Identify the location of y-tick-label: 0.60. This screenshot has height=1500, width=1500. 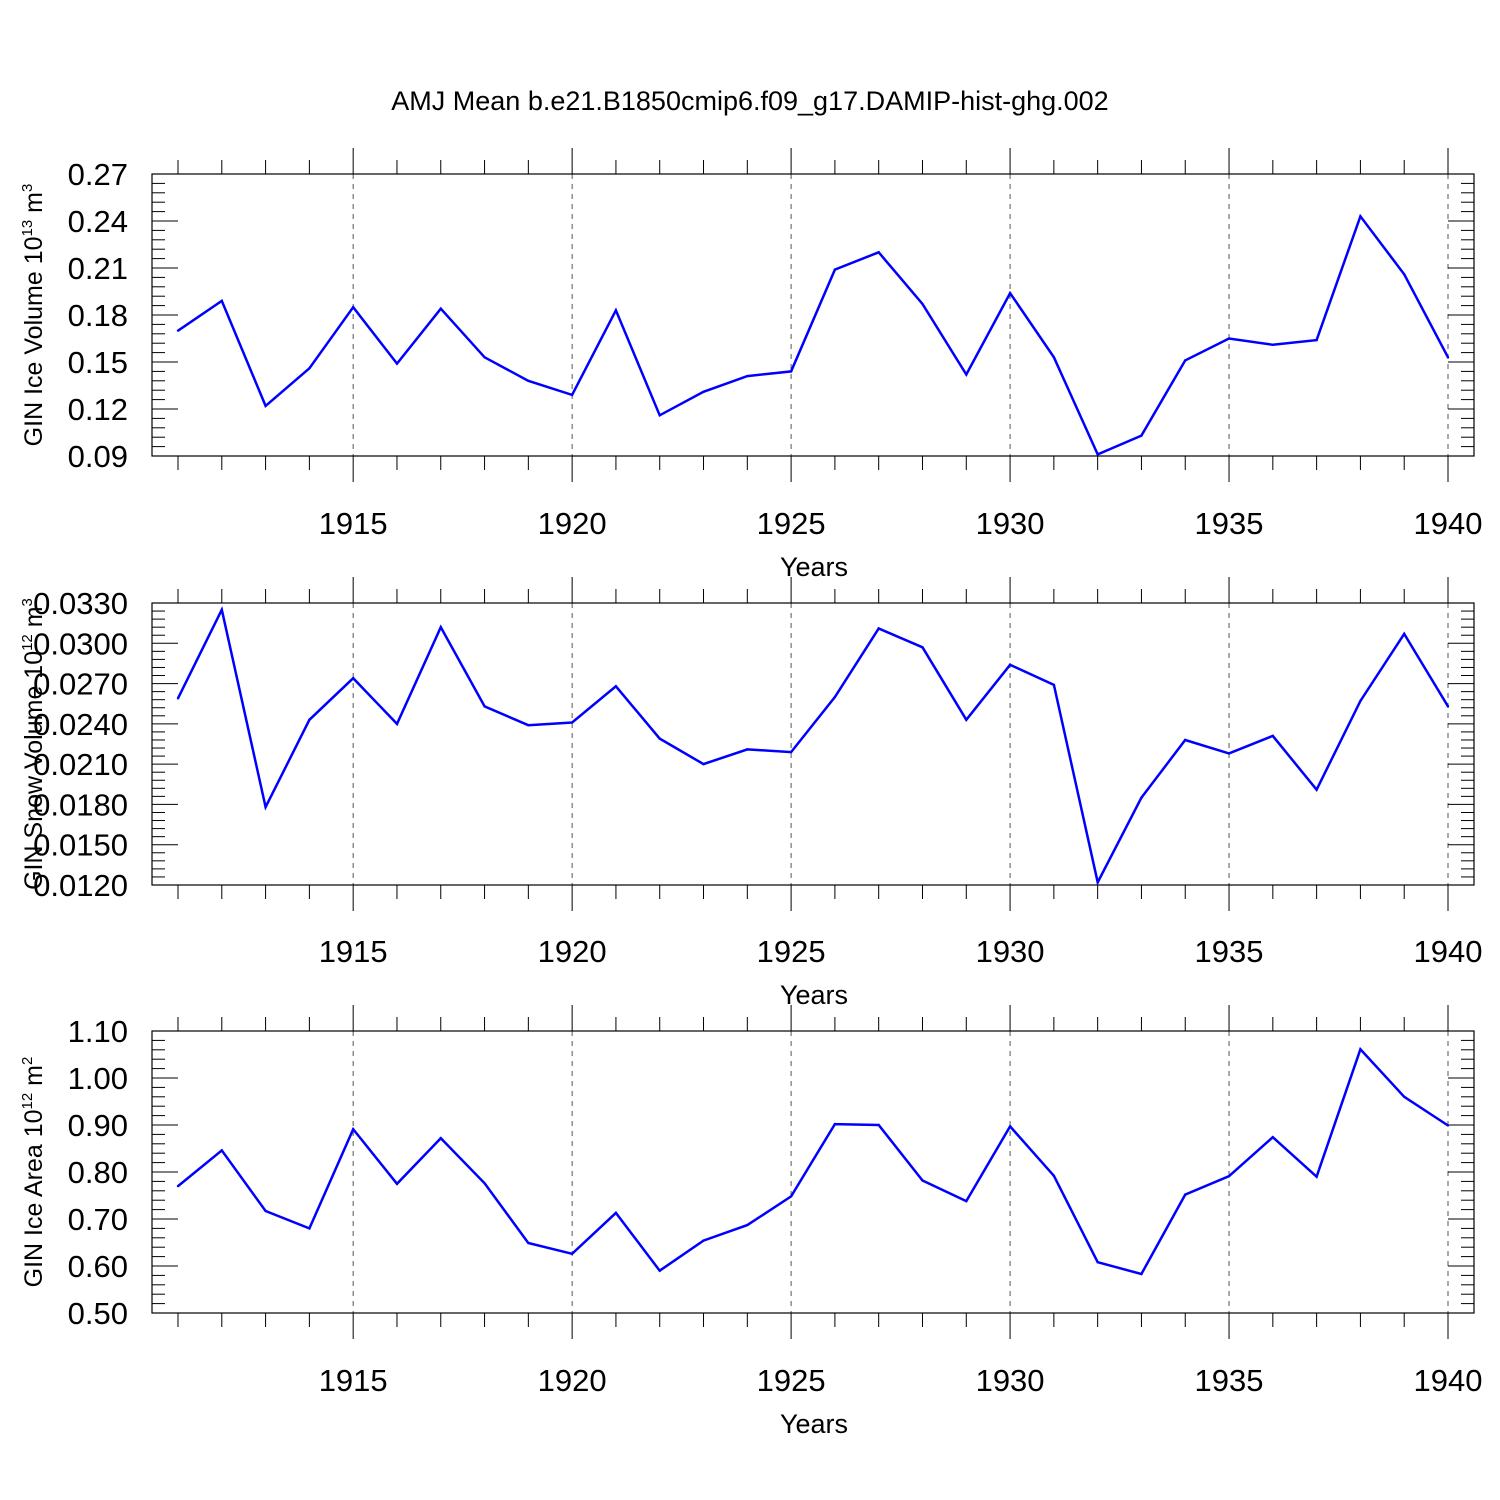
(98, 1266).